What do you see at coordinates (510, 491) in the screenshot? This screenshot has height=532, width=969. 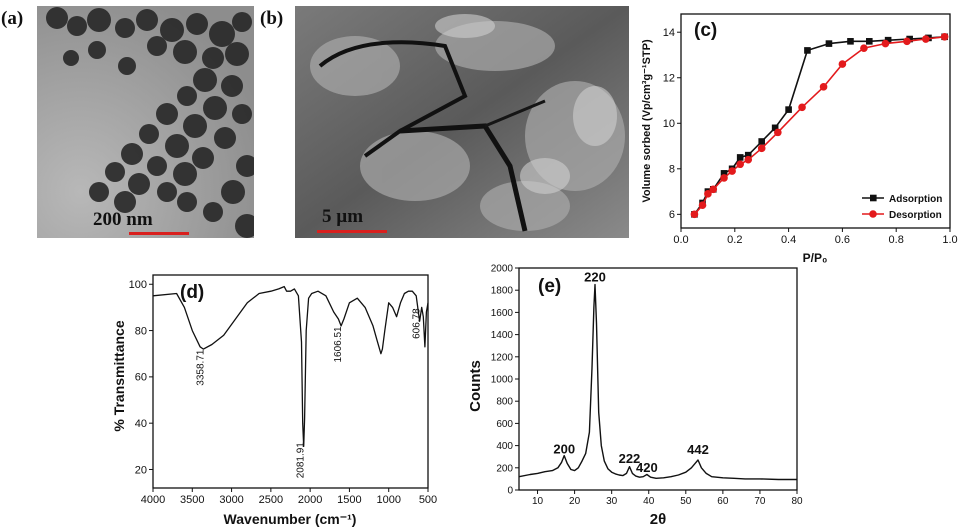 I see `y-tick-label: 0` at bounding box center [510, 491].